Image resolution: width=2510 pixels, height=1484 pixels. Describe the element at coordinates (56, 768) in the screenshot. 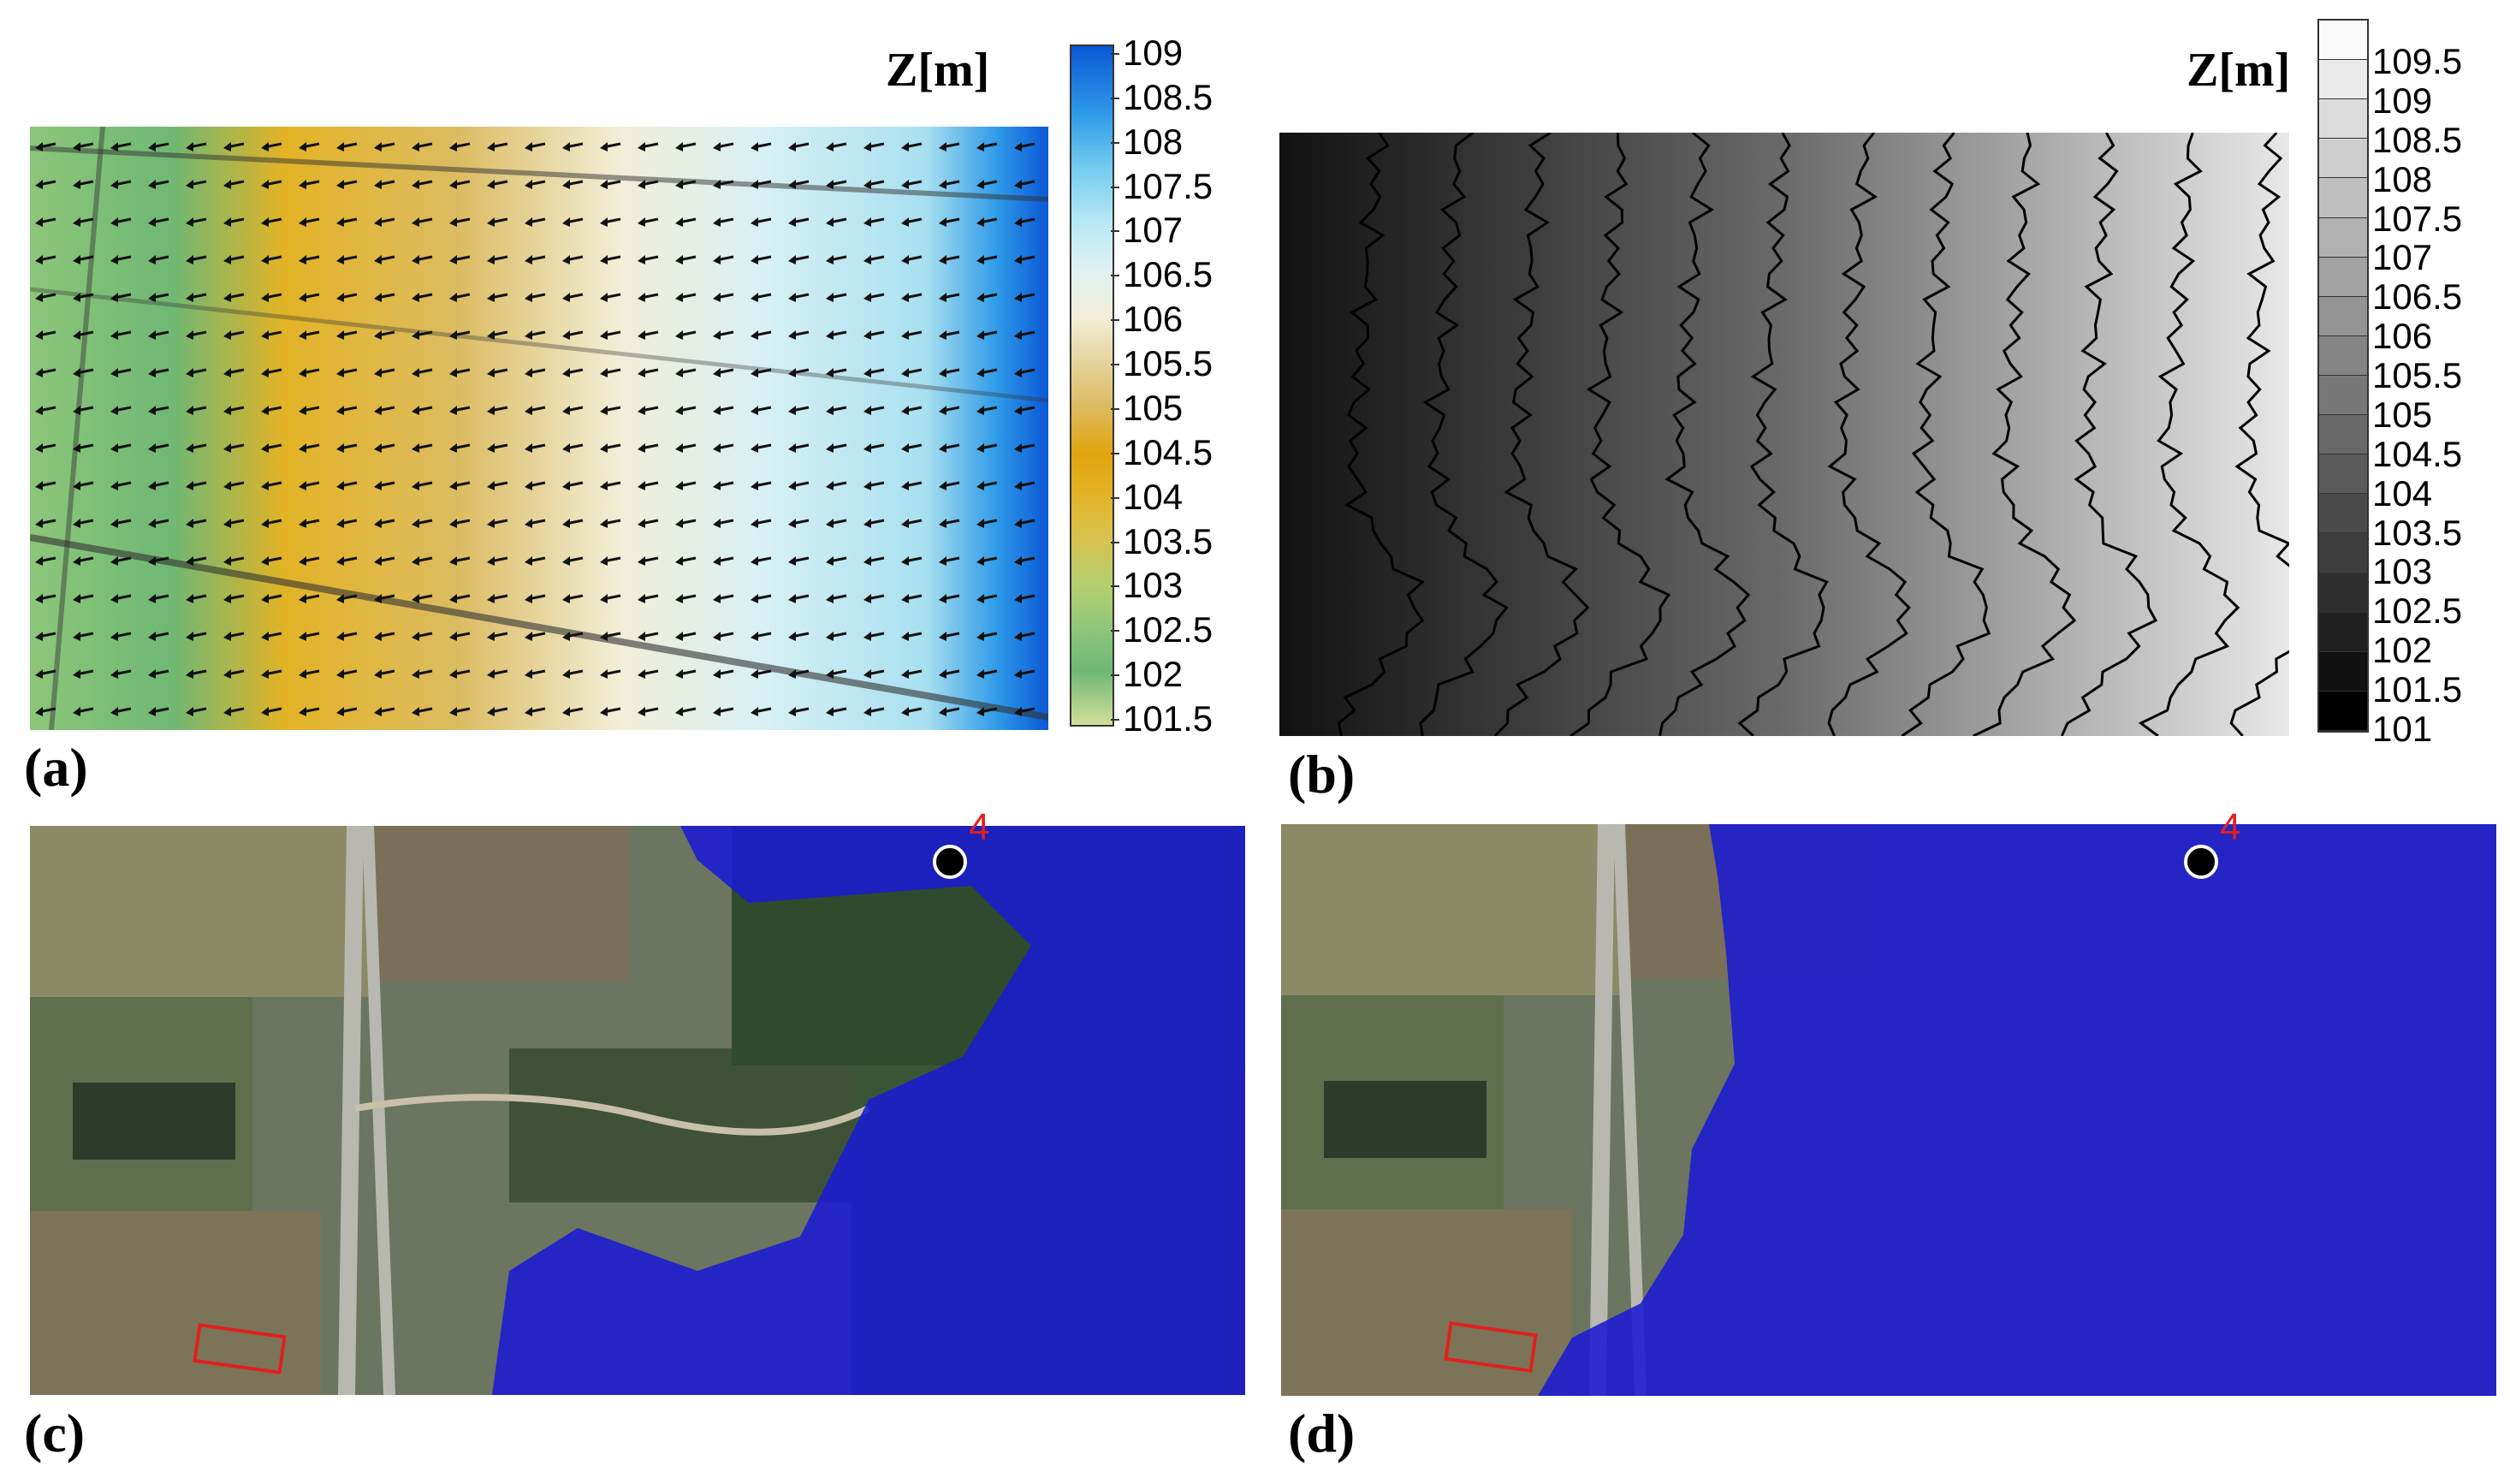

I see `panel-label-a: (a)` at that location.